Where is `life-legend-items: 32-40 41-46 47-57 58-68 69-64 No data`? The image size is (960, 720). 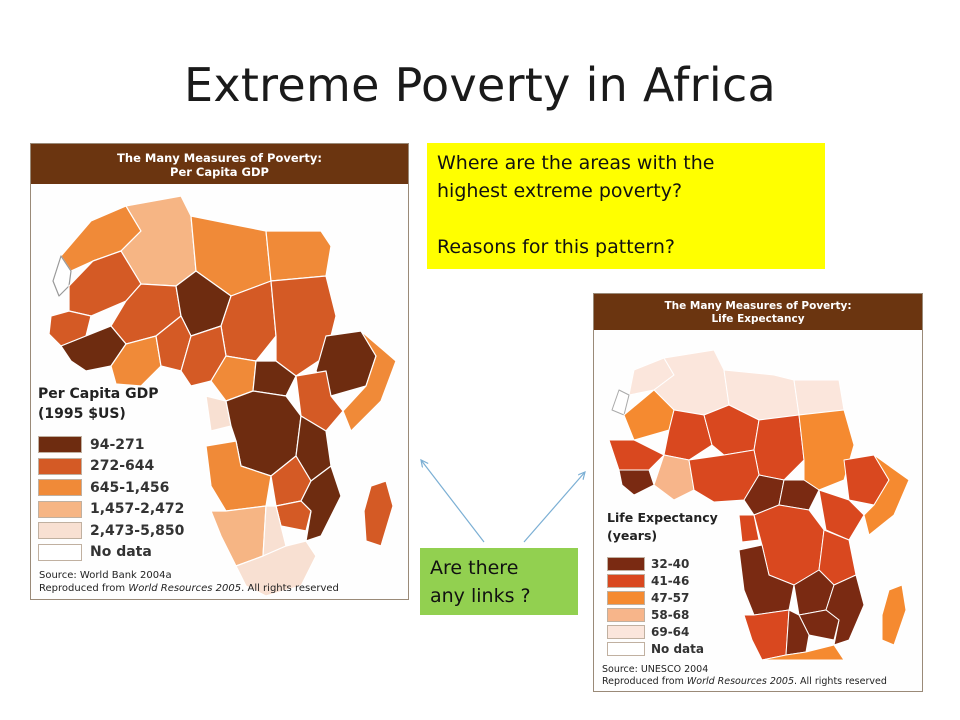 life-legend-items: 32-40 41-46 47-57 58-68 69-64 No data is located at coordinates (662, 606).